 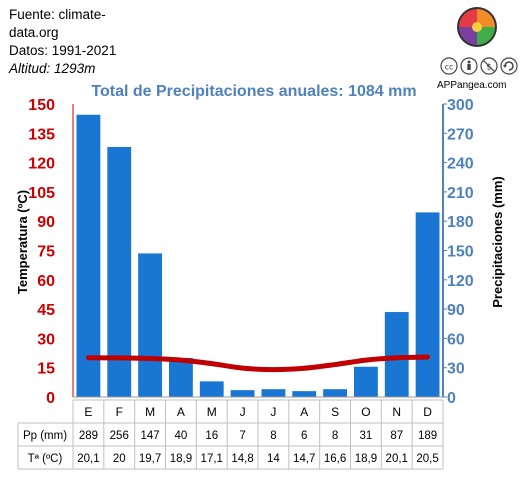 I want to click on y-axis-left-label: Temperatura (ºC), so click(x=22, y=242).